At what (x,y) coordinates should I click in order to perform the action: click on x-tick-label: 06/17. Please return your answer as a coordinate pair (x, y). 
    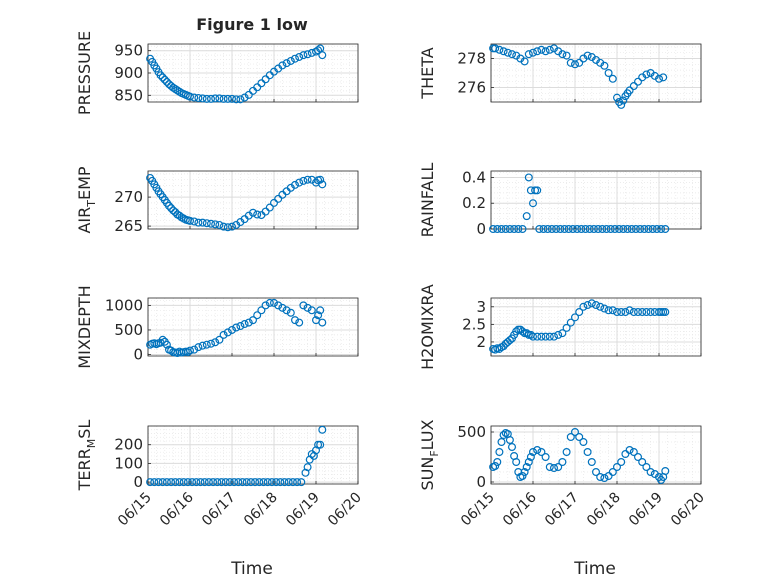
    Looking at the image, I should click on (219, 510).